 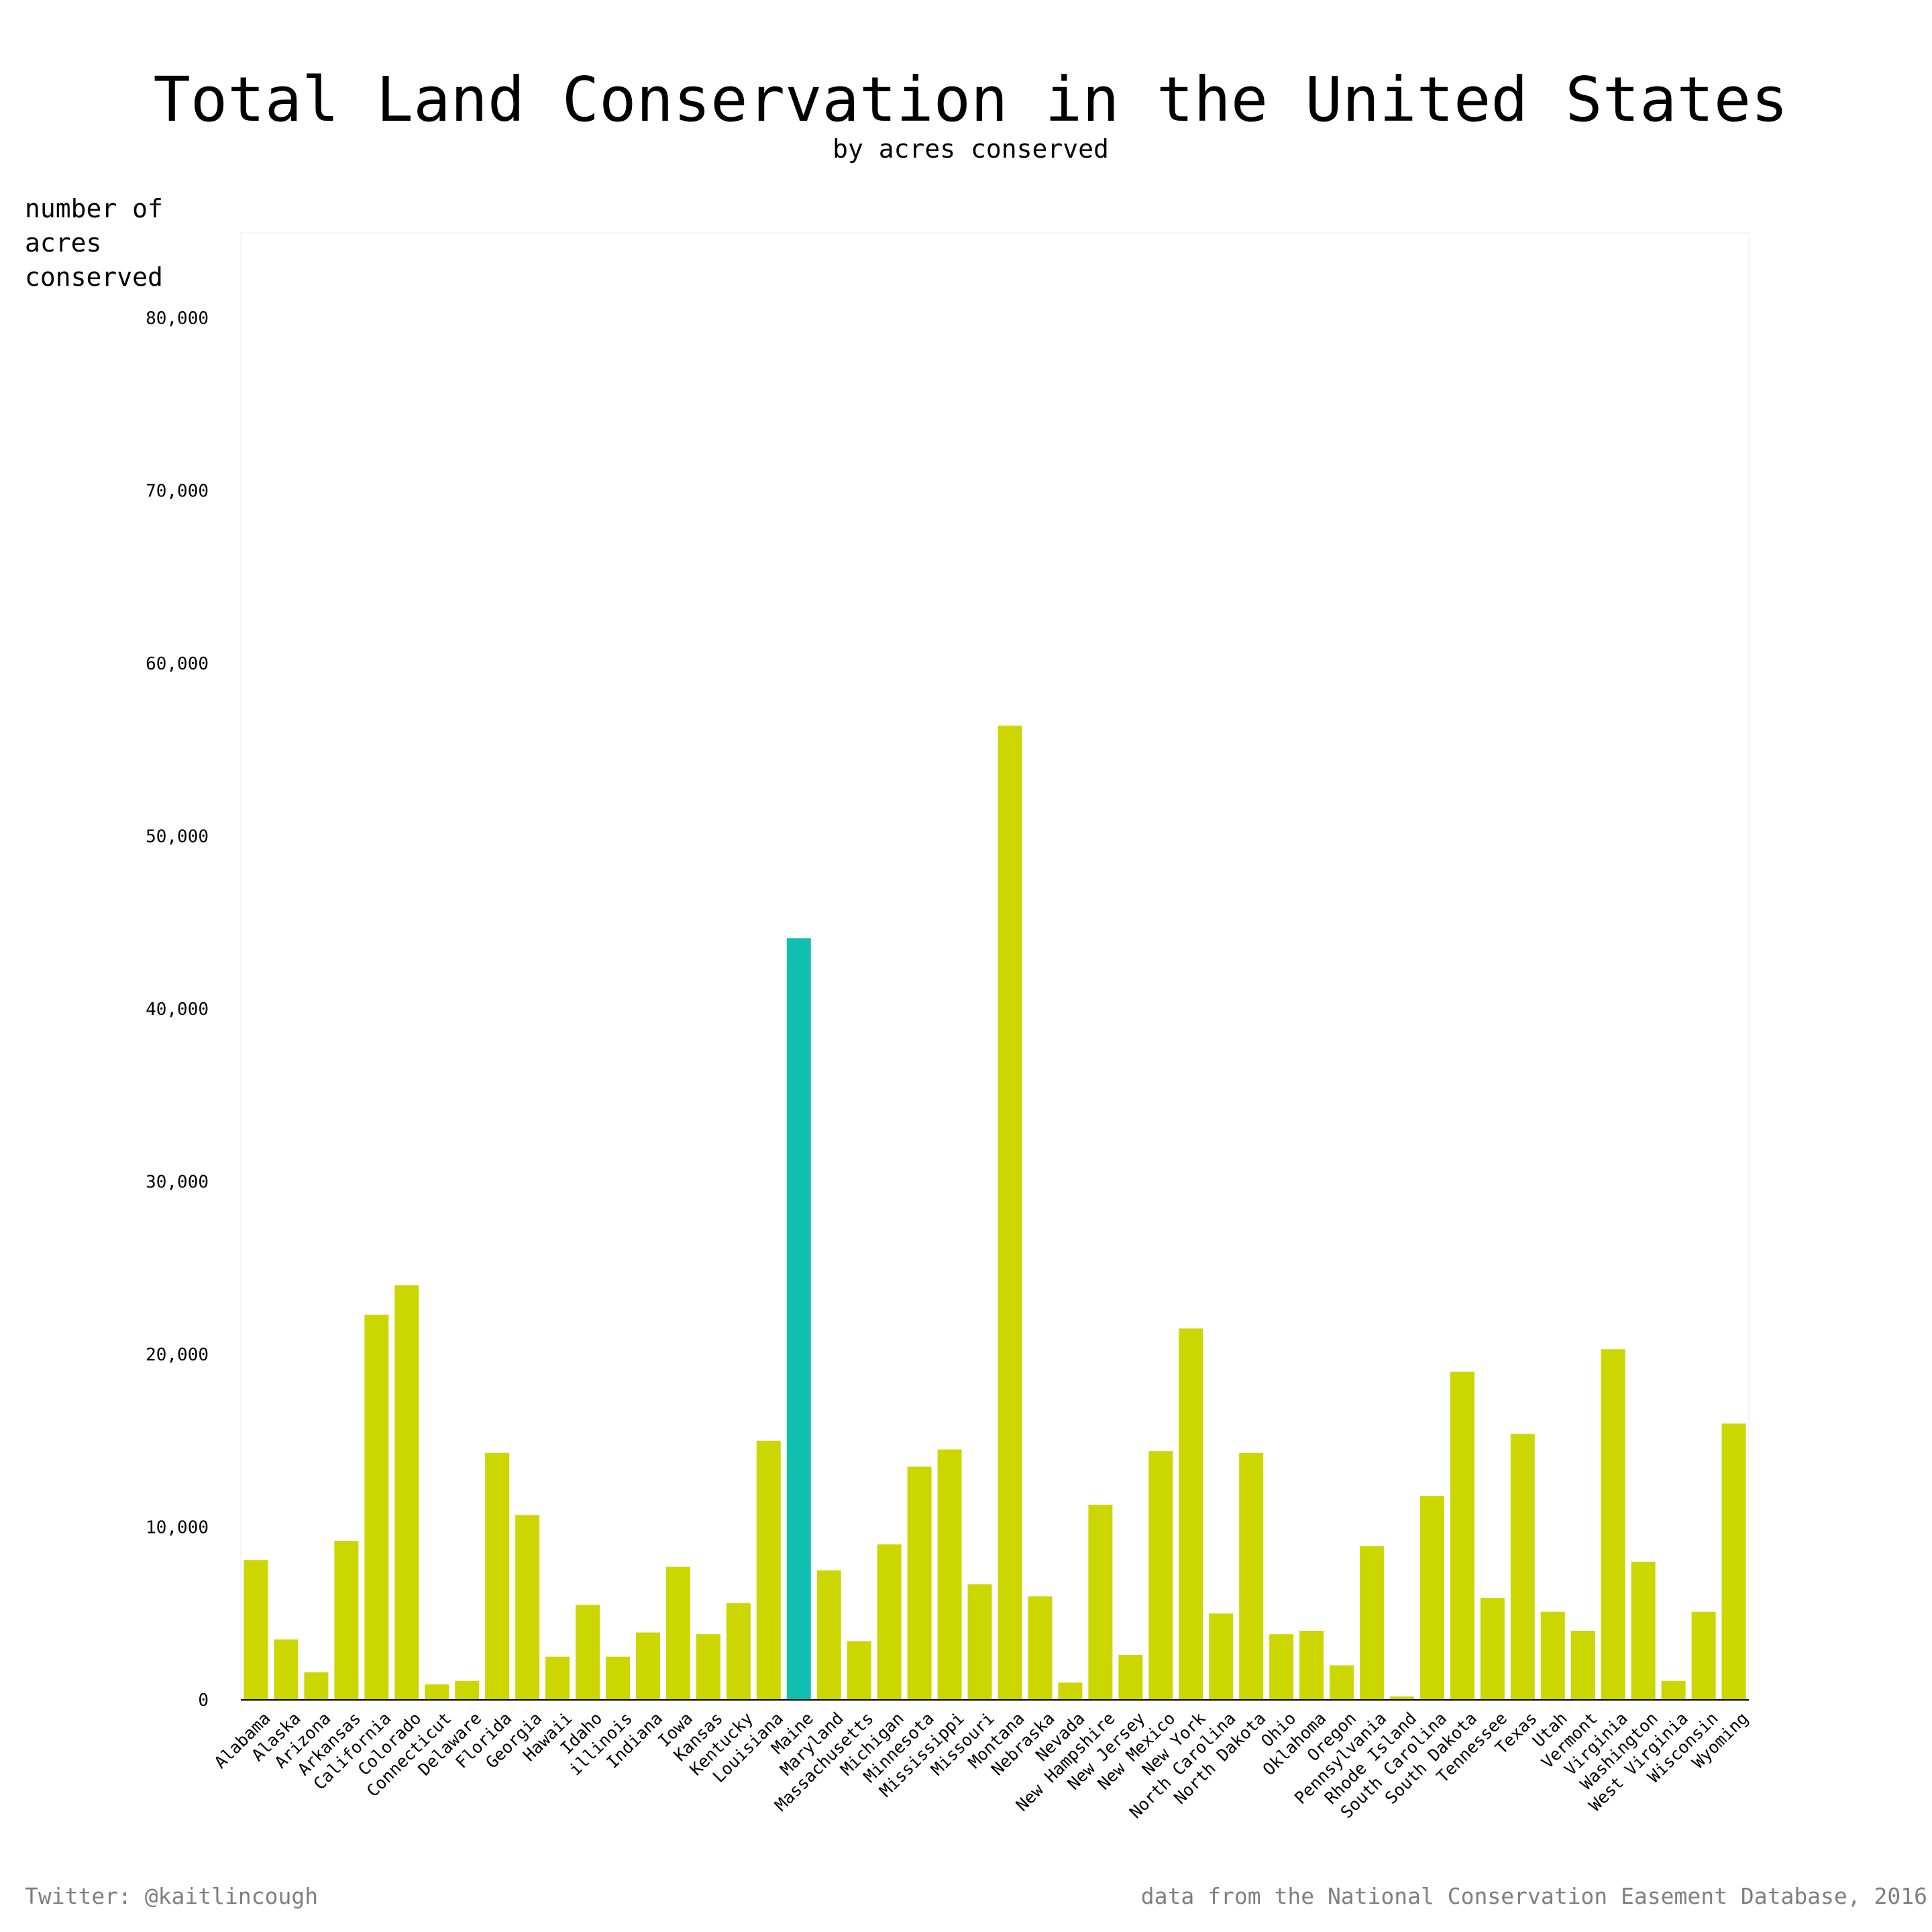 I want to click on y-tick-label: 10,000, so click(x=177, y=1528).